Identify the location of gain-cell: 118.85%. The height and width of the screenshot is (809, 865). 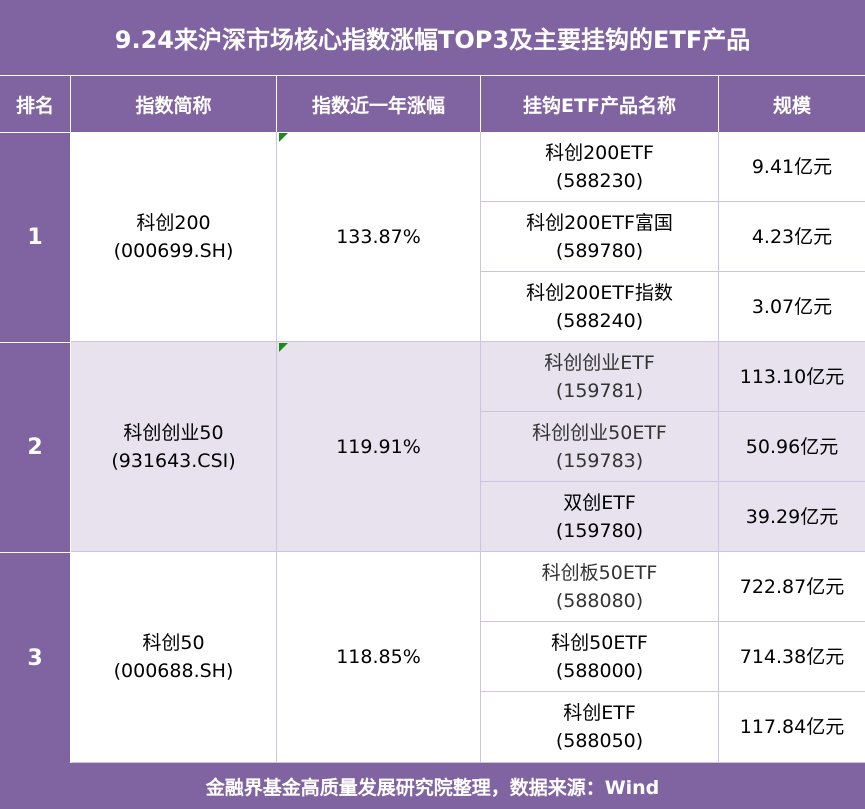
(379, 657).